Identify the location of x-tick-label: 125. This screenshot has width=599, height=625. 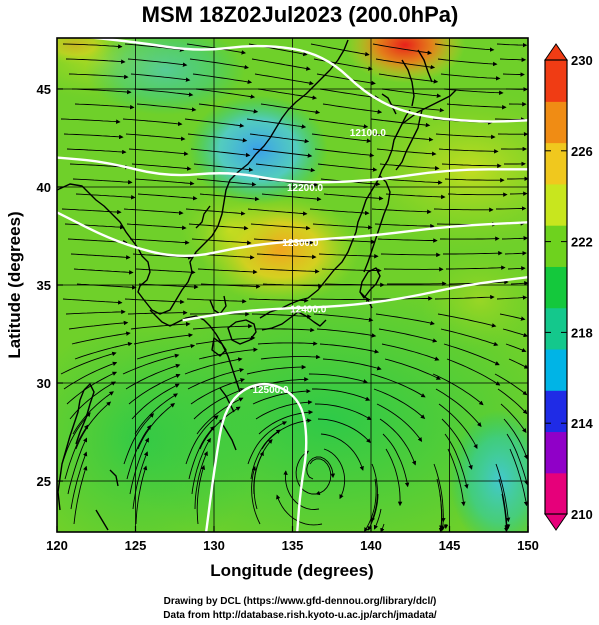
(136, 545).